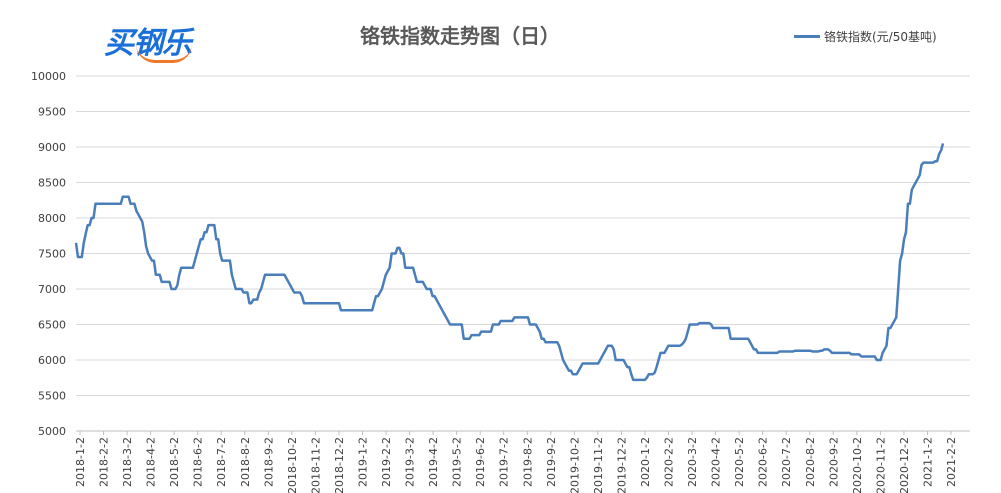 The width and height of the screenshot is (1001, 493). I want to click on y-tick-label: 9000, so click(52, 147).